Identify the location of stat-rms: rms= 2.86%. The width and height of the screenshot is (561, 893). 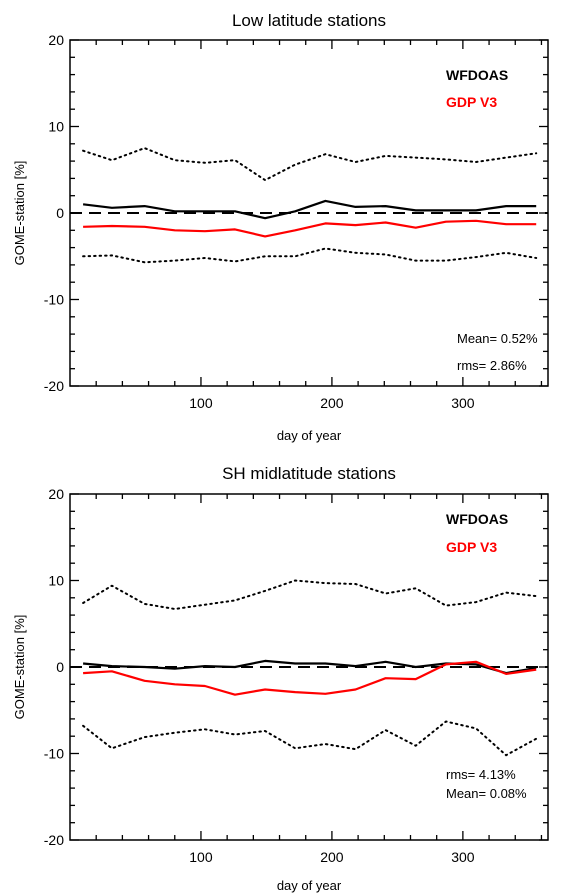
(492, 365).